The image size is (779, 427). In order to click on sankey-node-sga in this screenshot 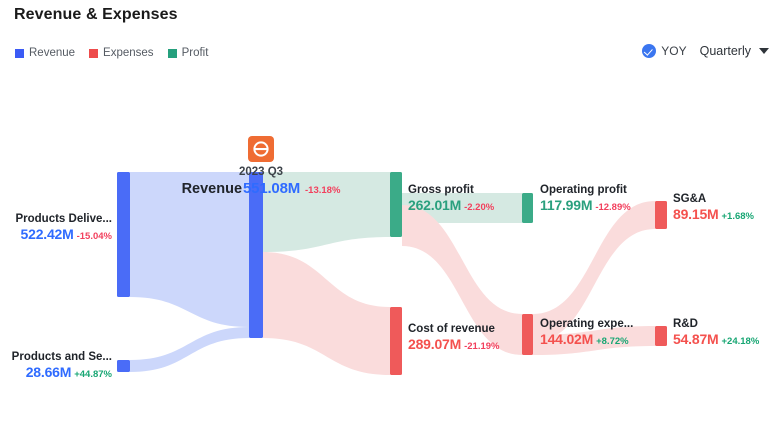, I will do `click(661, 215)`.